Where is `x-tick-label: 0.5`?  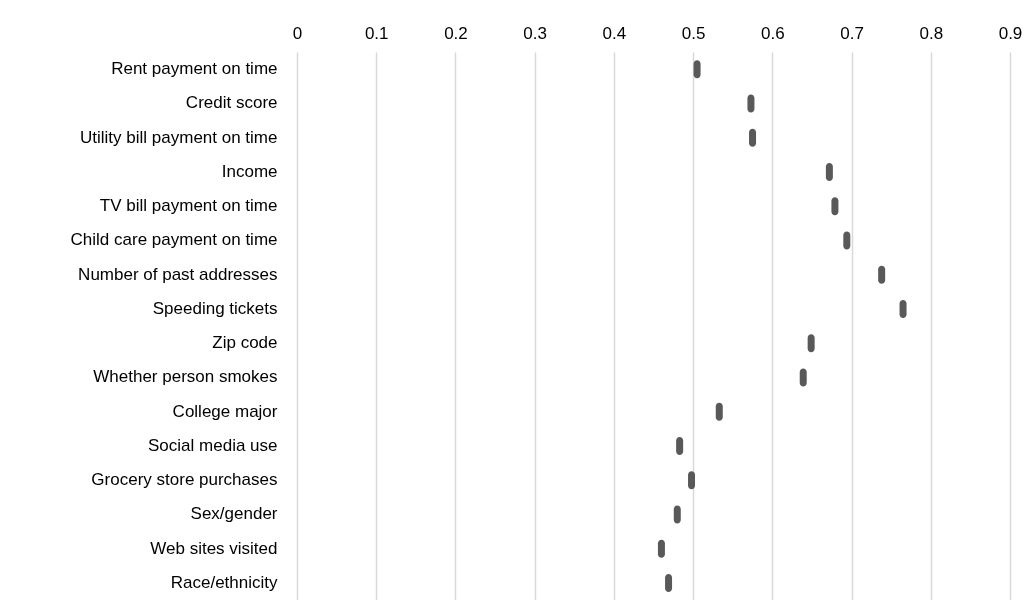 x-tick-label: 0.5 is located at coordinates (693, 33).